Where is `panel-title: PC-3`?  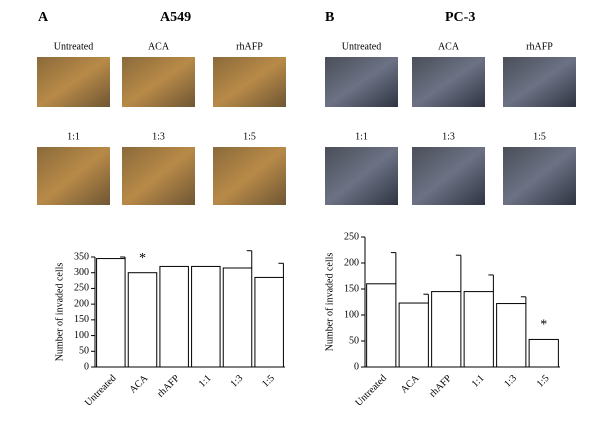
panel-title: PC-3 is located at coordinates (460, 17).